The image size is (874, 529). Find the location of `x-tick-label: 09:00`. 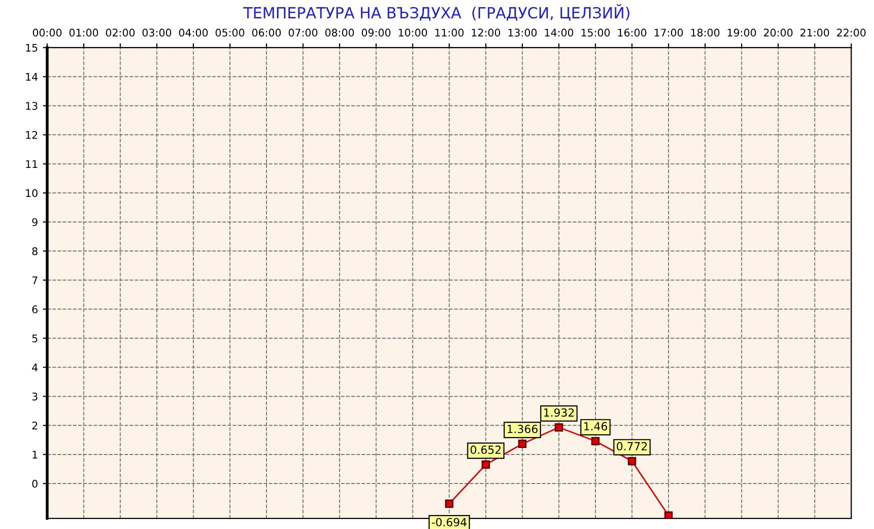

x-tick-label: 09:00 is located at coordinates (376, 32).